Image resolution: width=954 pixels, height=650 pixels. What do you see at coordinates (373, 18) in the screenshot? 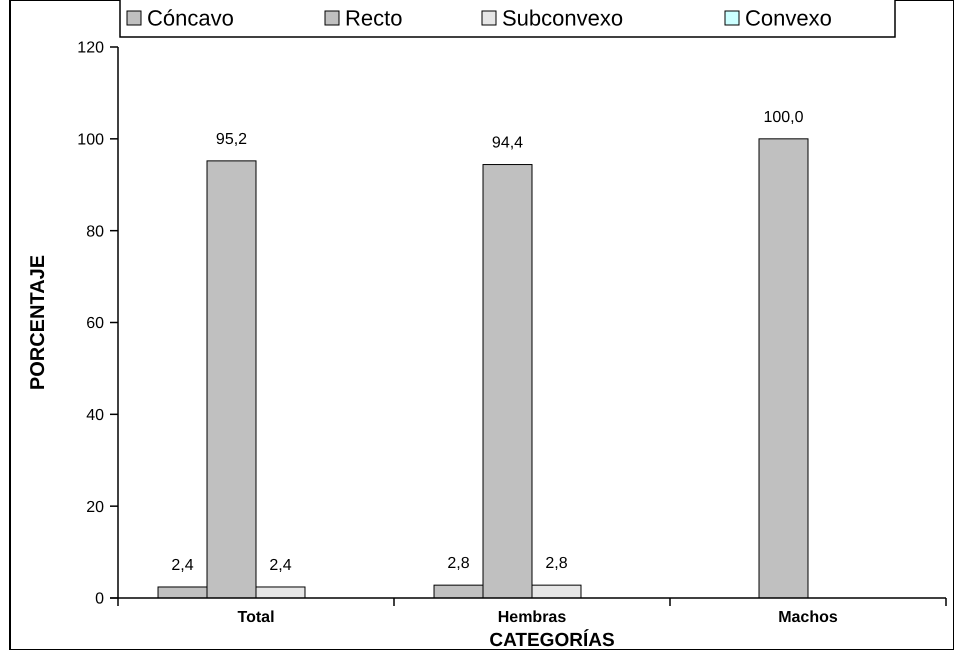
I see `legend-label: Recto` at bounding box center [373, 18].